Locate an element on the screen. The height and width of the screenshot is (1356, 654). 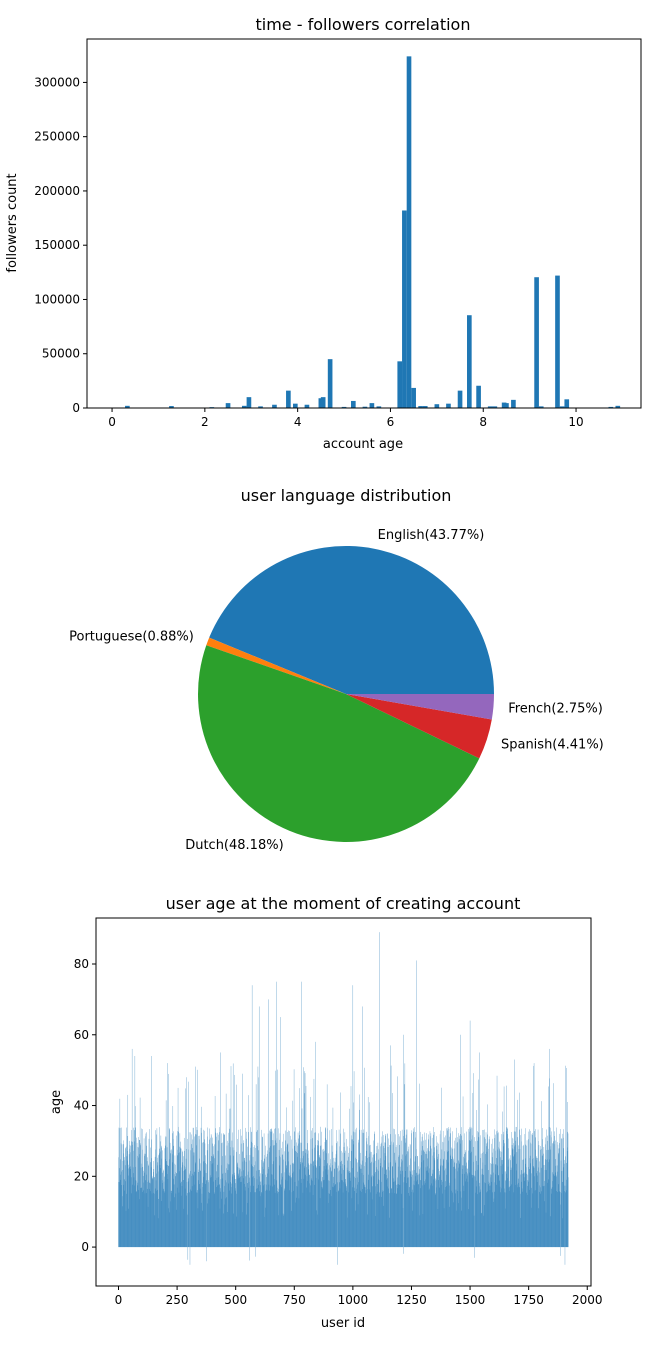
chart3-xtick-label: 2000 is located at coordinates (587, 1300).